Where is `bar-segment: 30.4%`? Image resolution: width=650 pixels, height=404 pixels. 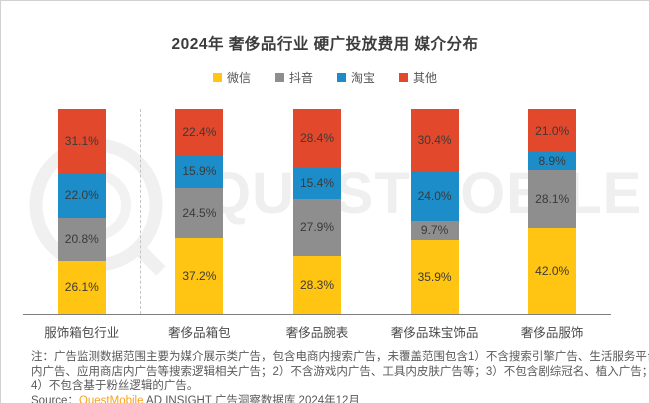
bar-segment: 30.4% is located at coordinates (434, 140).